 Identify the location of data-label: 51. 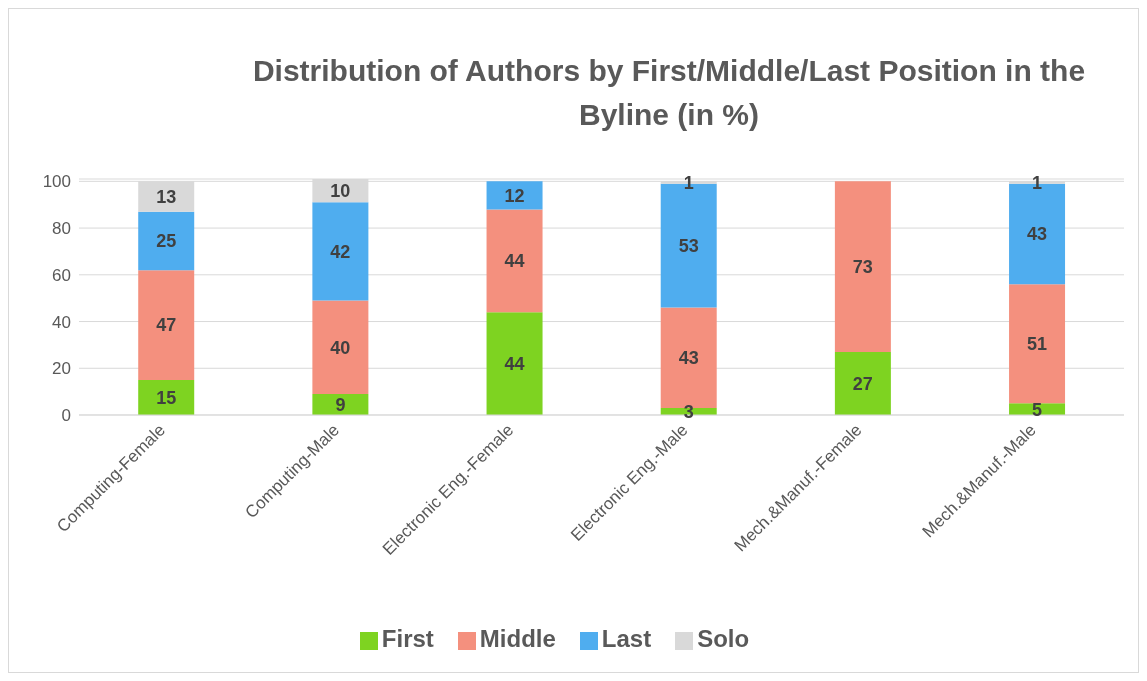
(1037, 344).